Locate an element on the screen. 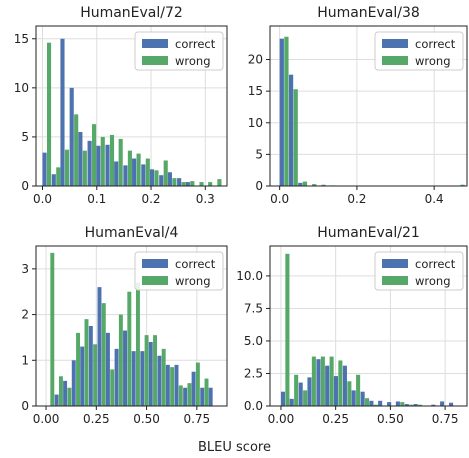 The image size is (469, 458). x-tick-label: 0.00 is located at coordinates (281, 419).